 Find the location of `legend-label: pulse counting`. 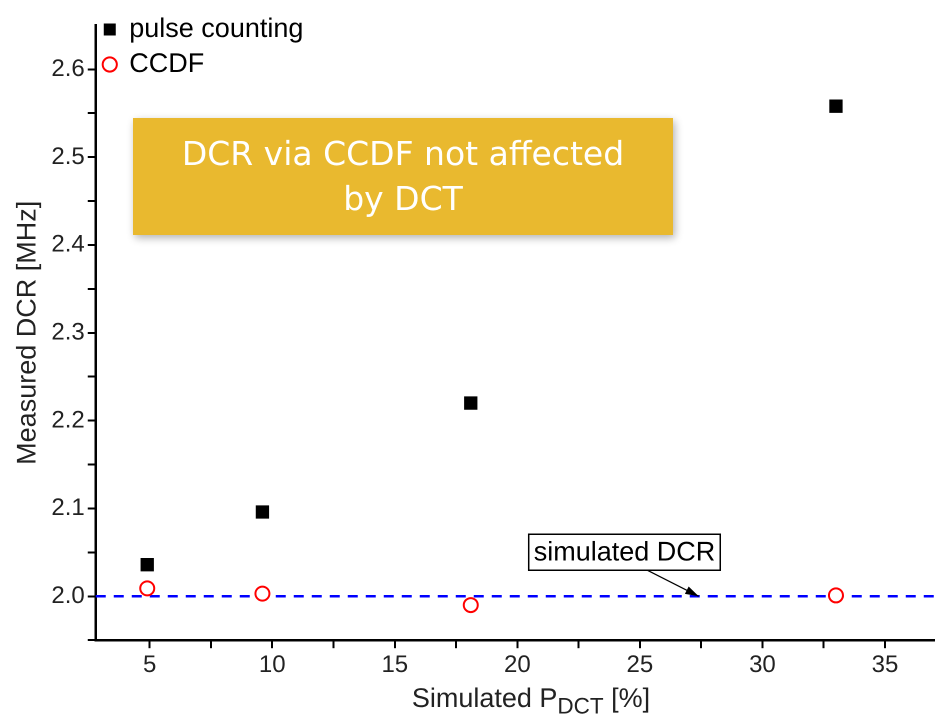

legend-label: pulse counting is located at coordinates (216, 27).